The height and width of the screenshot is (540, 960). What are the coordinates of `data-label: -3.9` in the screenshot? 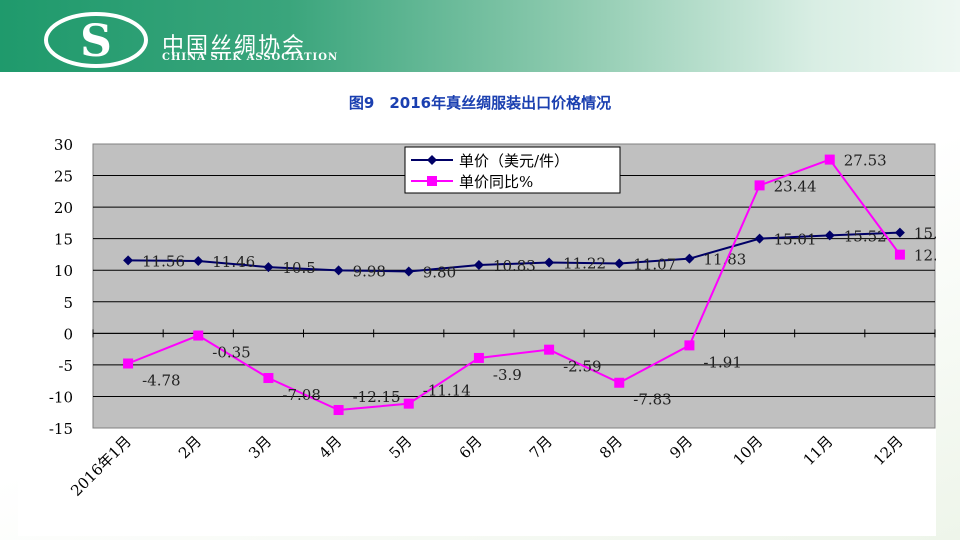 It's located at (507, 375).